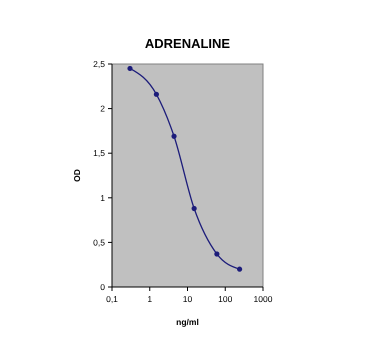 This screenshot has width=380, height=350. Describe the element at coordinates (187, 43) in the screenshot. I see `chart-title: ADRENALINE` at that location.